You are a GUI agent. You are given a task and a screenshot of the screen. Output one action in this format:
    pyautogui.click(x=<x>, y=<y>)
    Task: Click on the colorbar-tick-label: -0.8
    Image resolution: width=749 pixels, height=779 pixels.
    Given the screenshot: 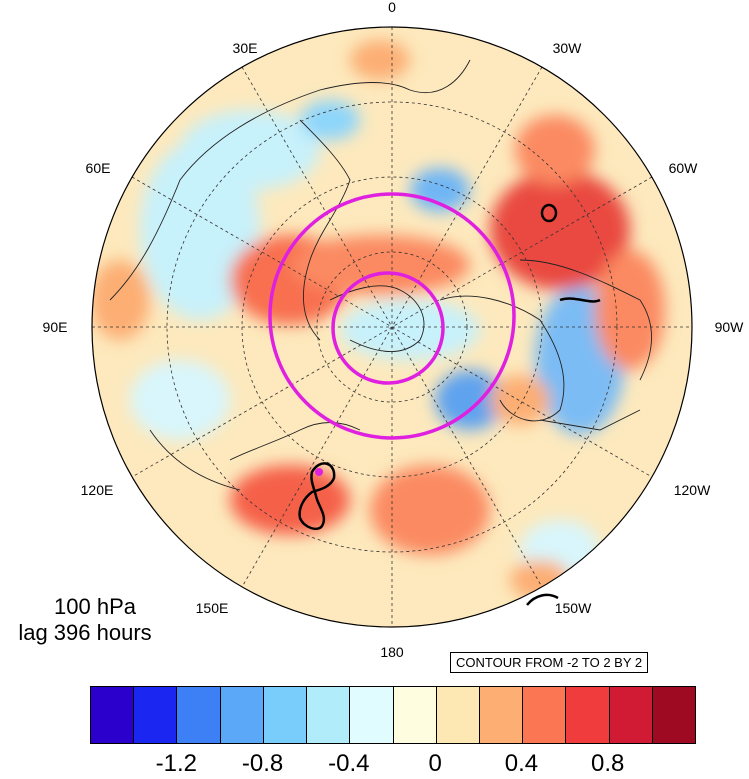 What is the action you would take?
    pyautogui.click(x=262, y=763)
    